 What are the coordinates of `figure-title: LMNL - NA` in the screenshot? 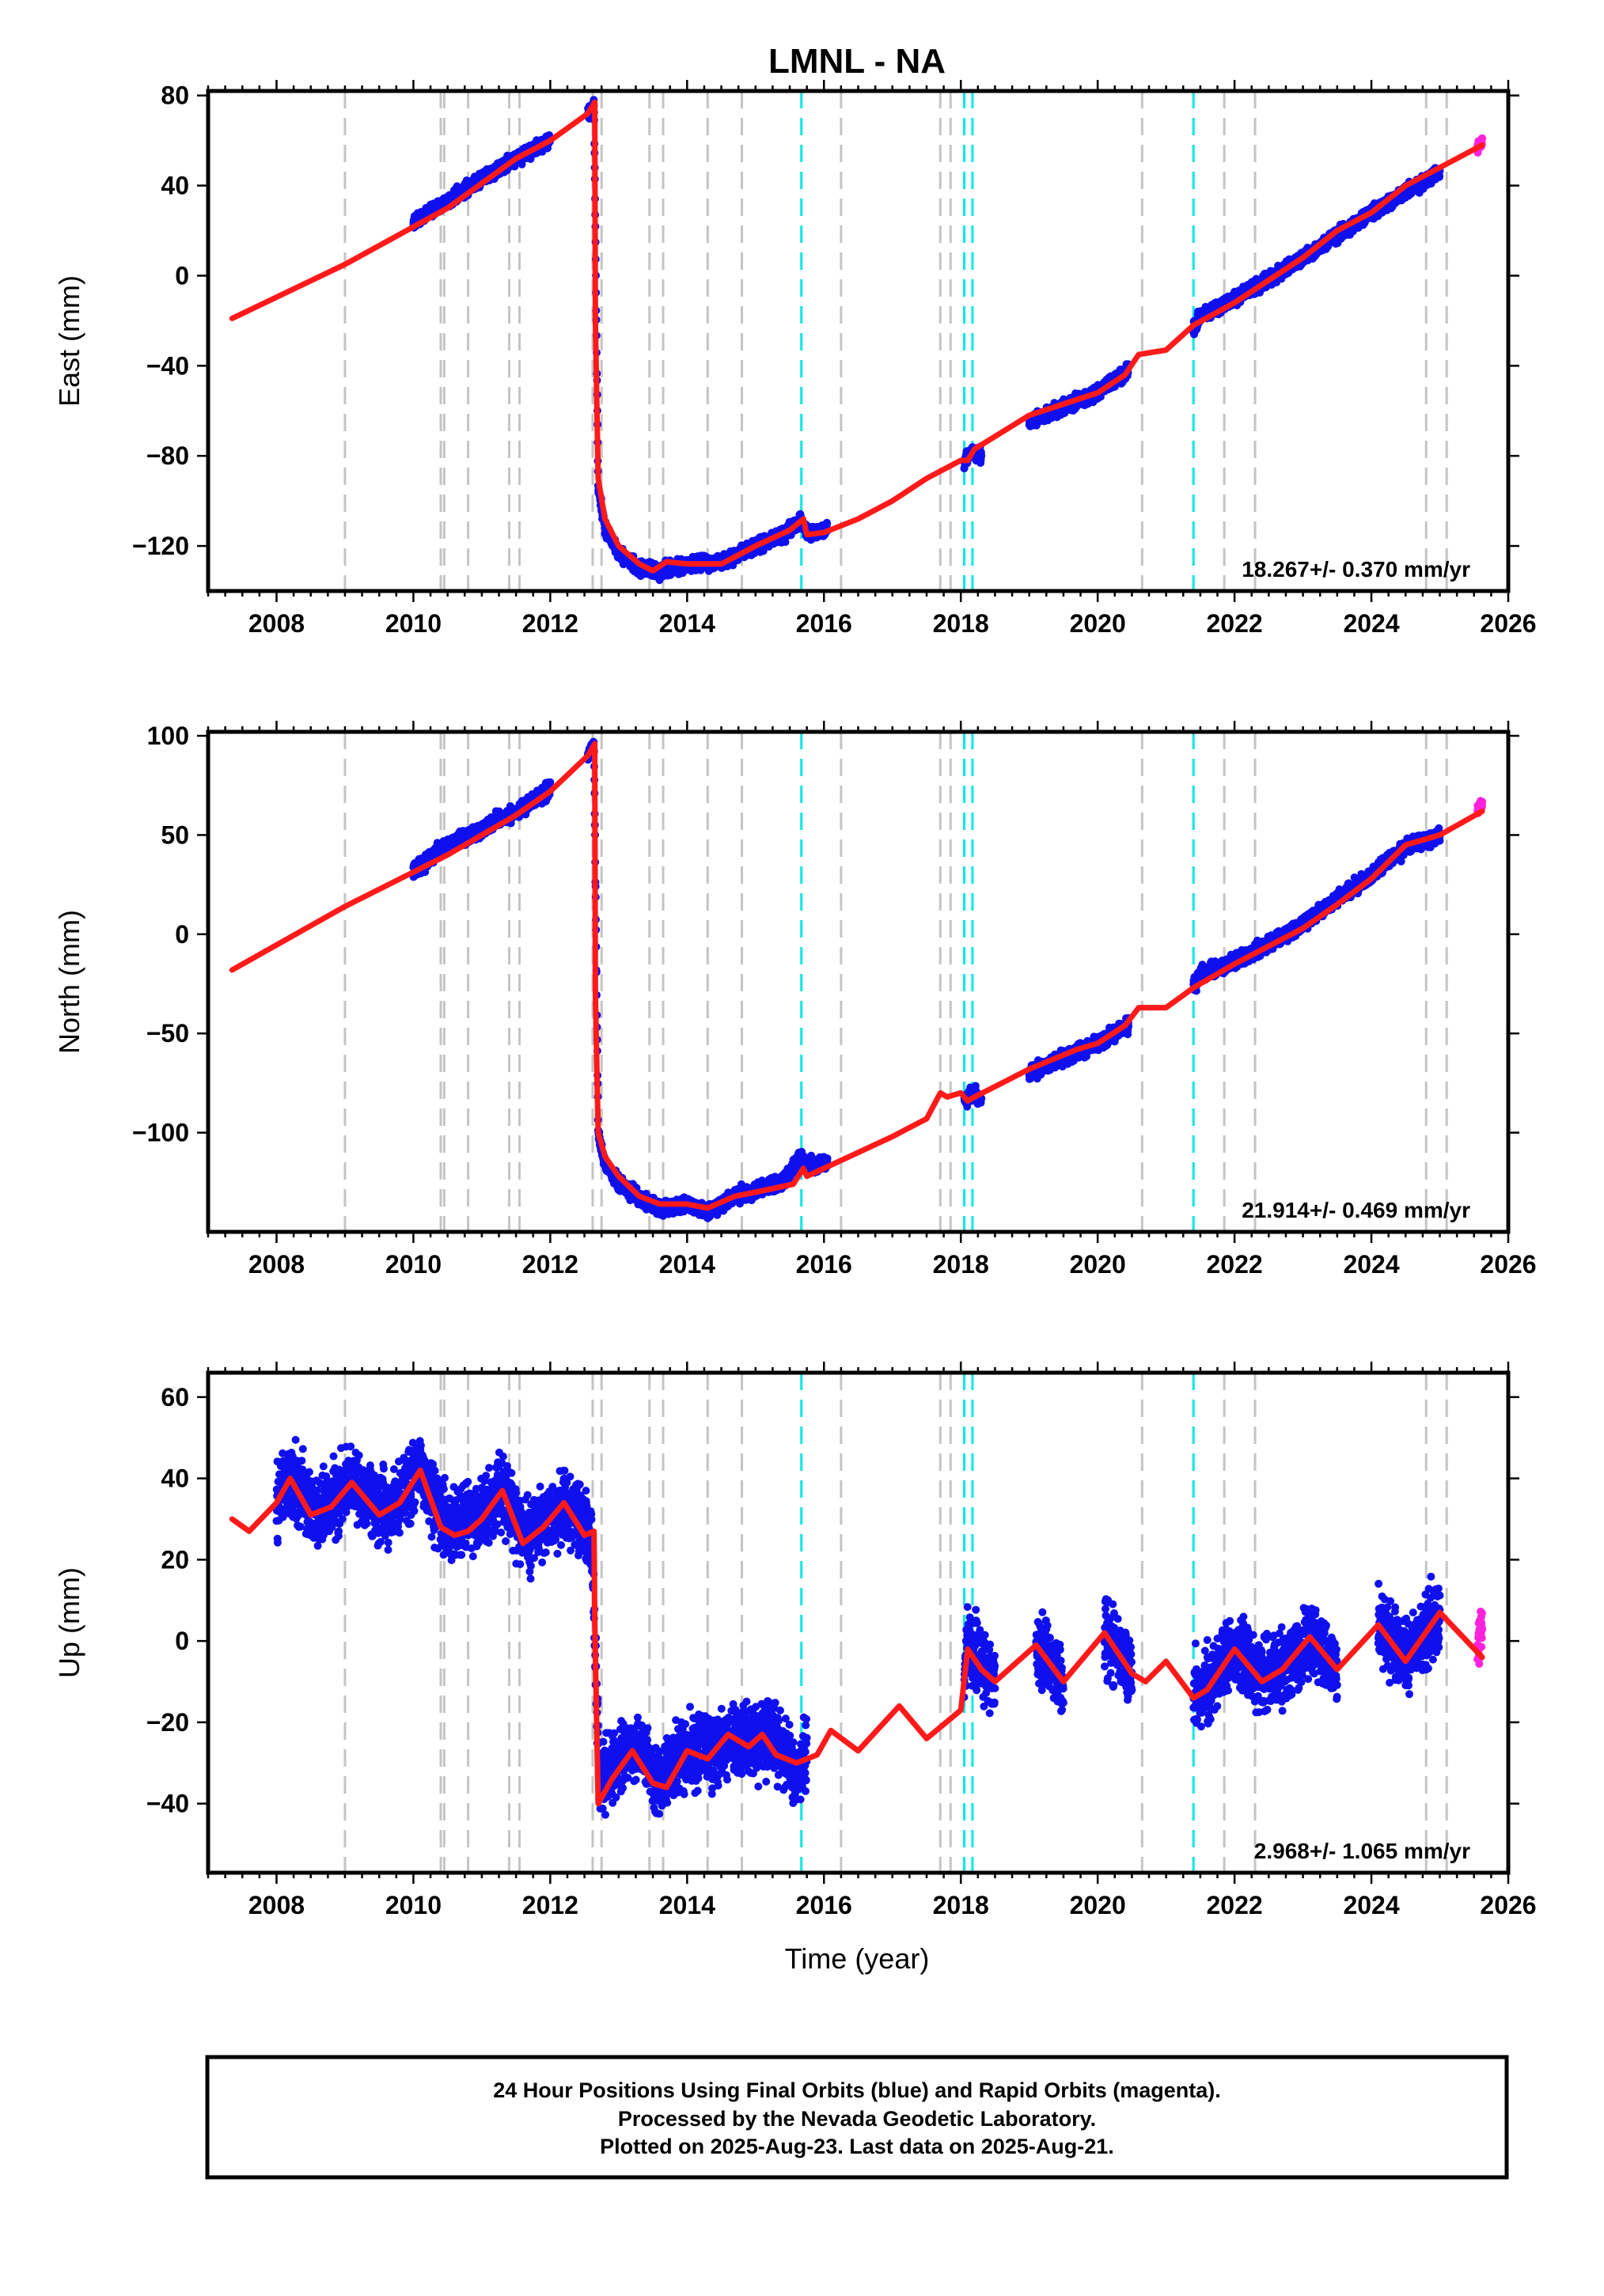 It's located at (857, 61).